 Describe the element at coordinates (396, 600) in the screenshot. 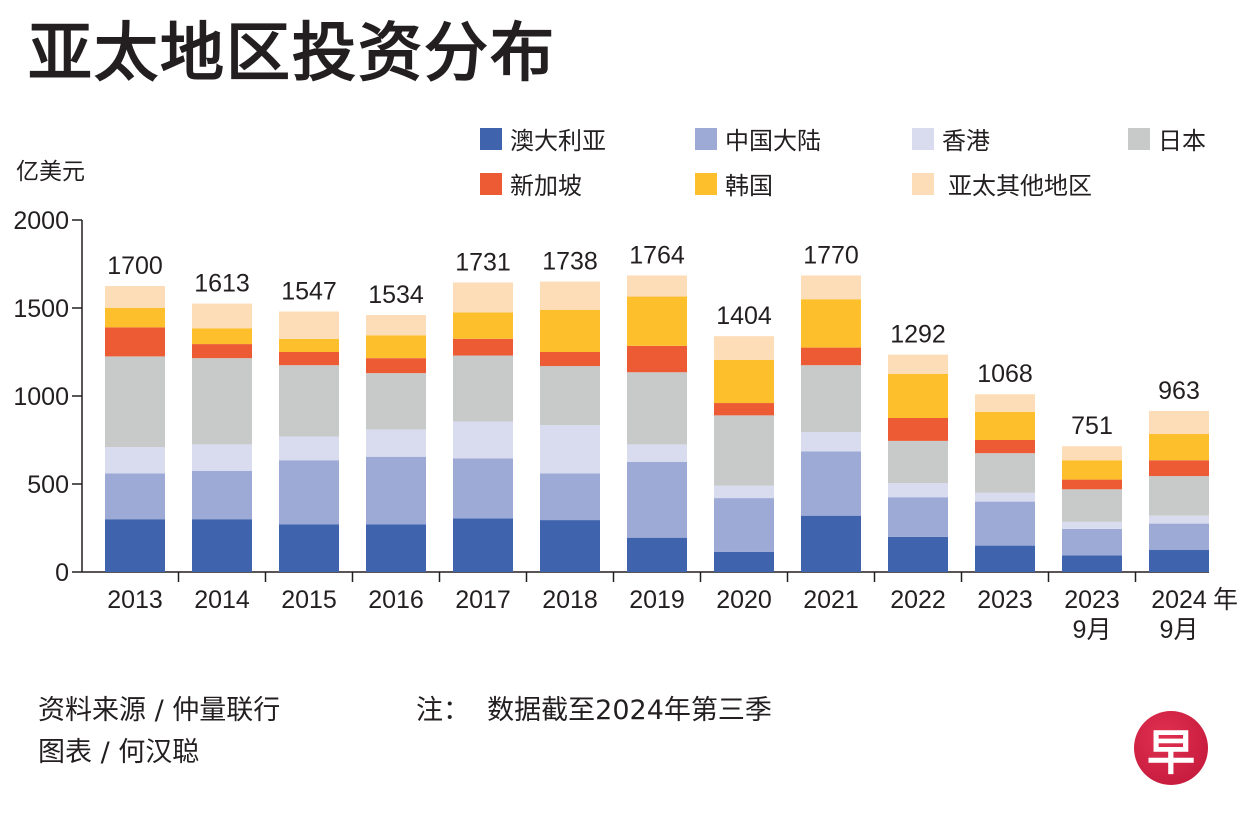

I see `x-tick-label: 2016` at that location.